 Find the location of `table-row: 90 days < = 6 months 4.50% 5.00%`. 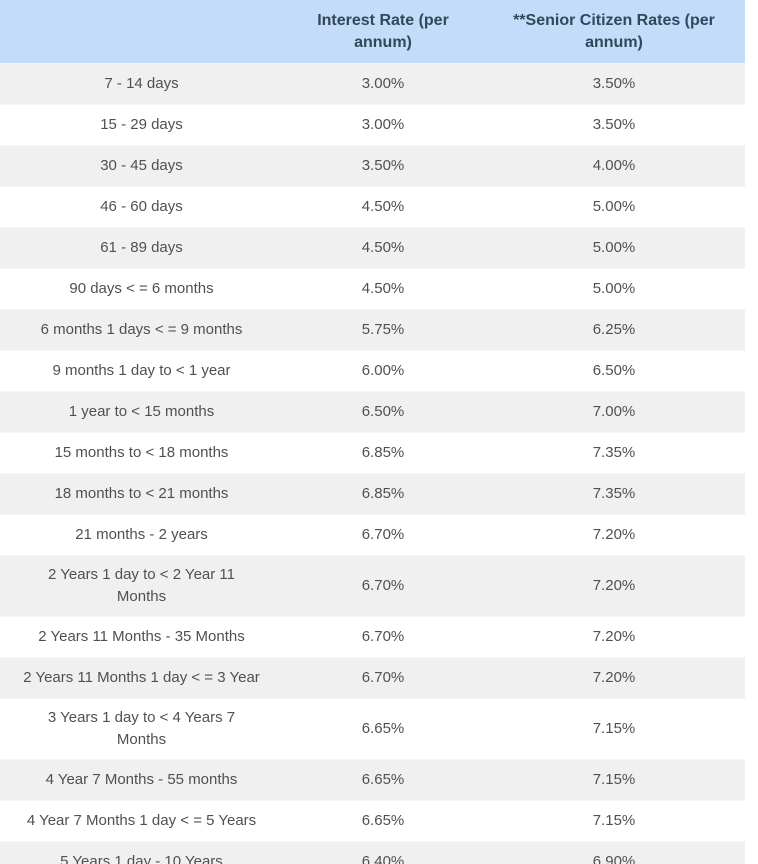

table-row: 90 days < = 6 months 4.50% 5.00% is located at coordinates (372, 289).